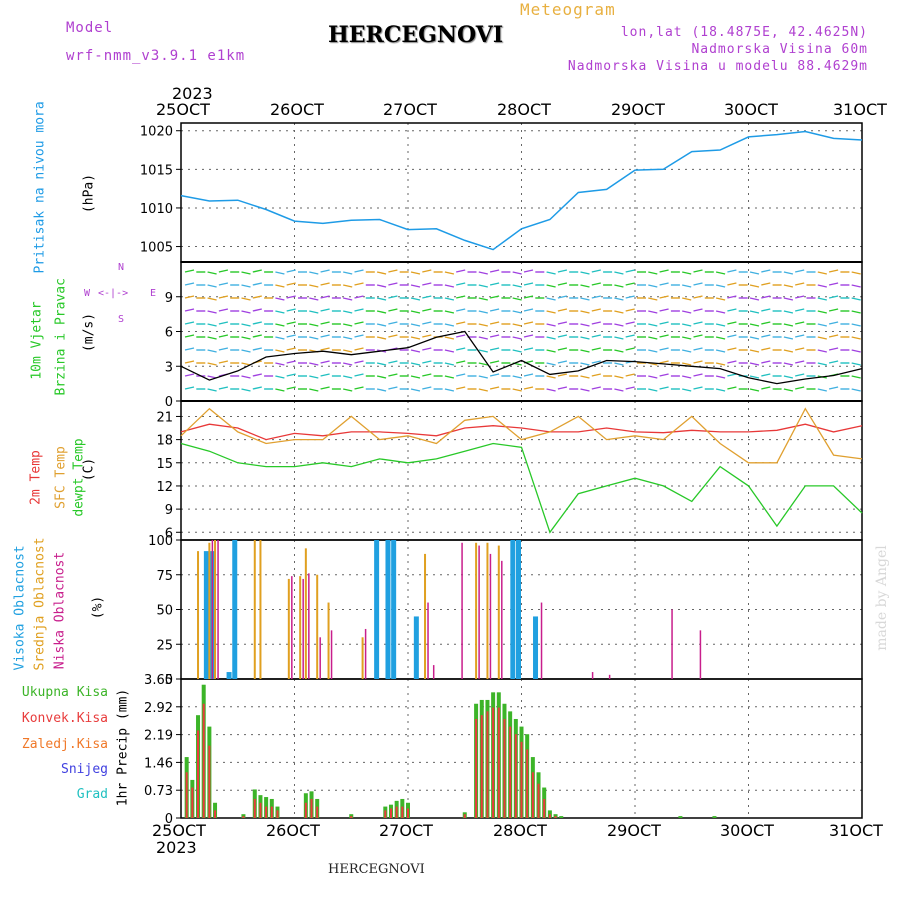  What do you see at coordinates (320, 658) in the screenshot?
I see `low-cloud-bar` at bounding box center [320, 658].